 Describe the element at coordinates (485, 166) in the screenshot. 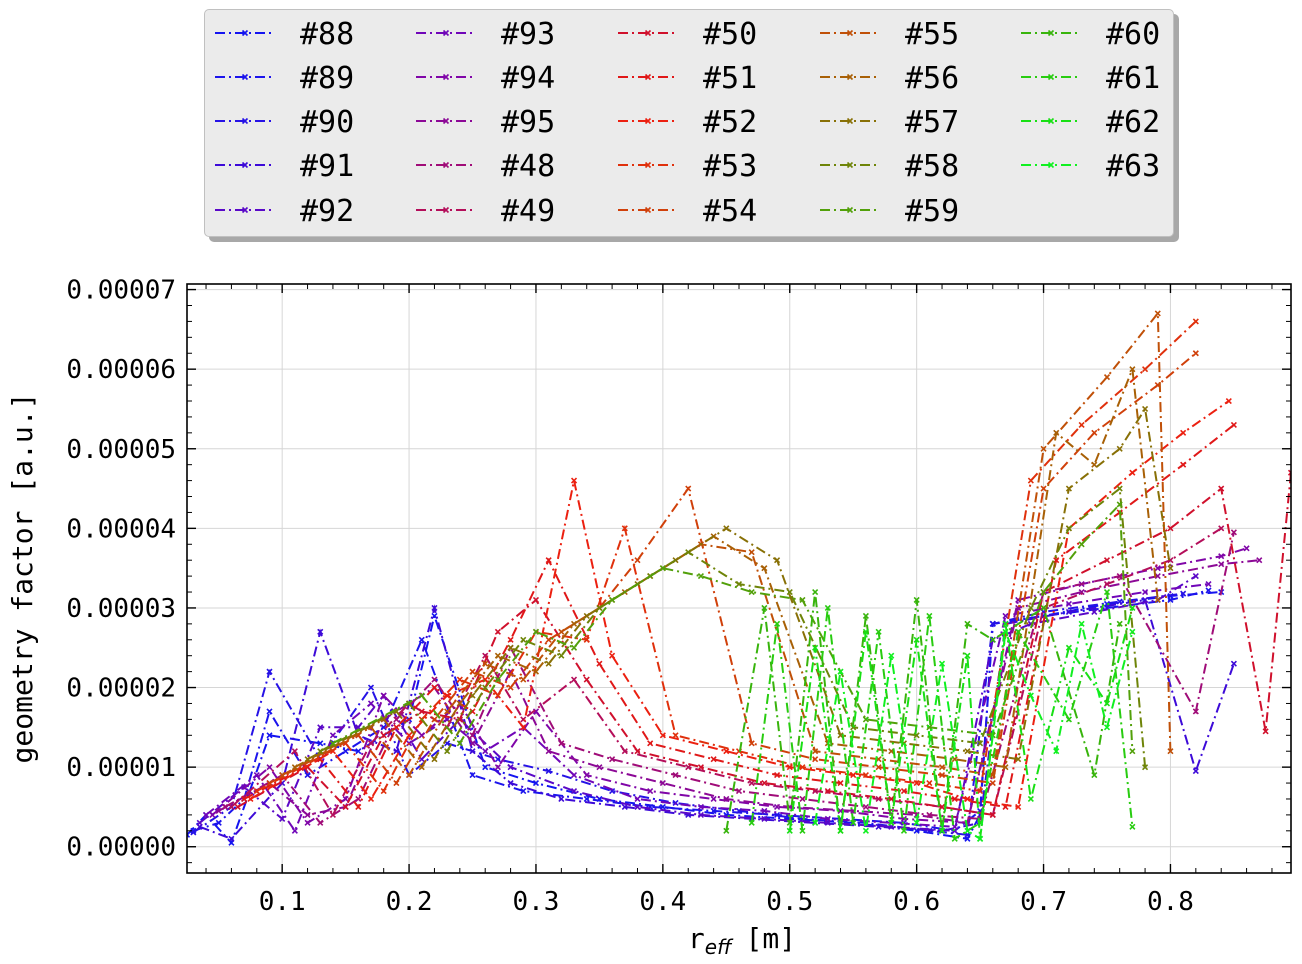

I see `legend-entry-n48: #48` at that location.